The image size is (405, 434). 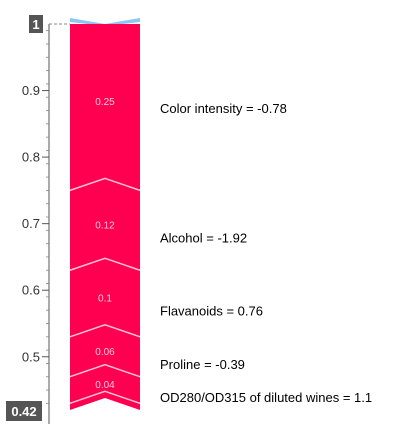 What do you see at coordinates (211, 311) in the screenshot?
I see `feature-label: Flavanoids = 0.76` at bounding box center [211, 311].